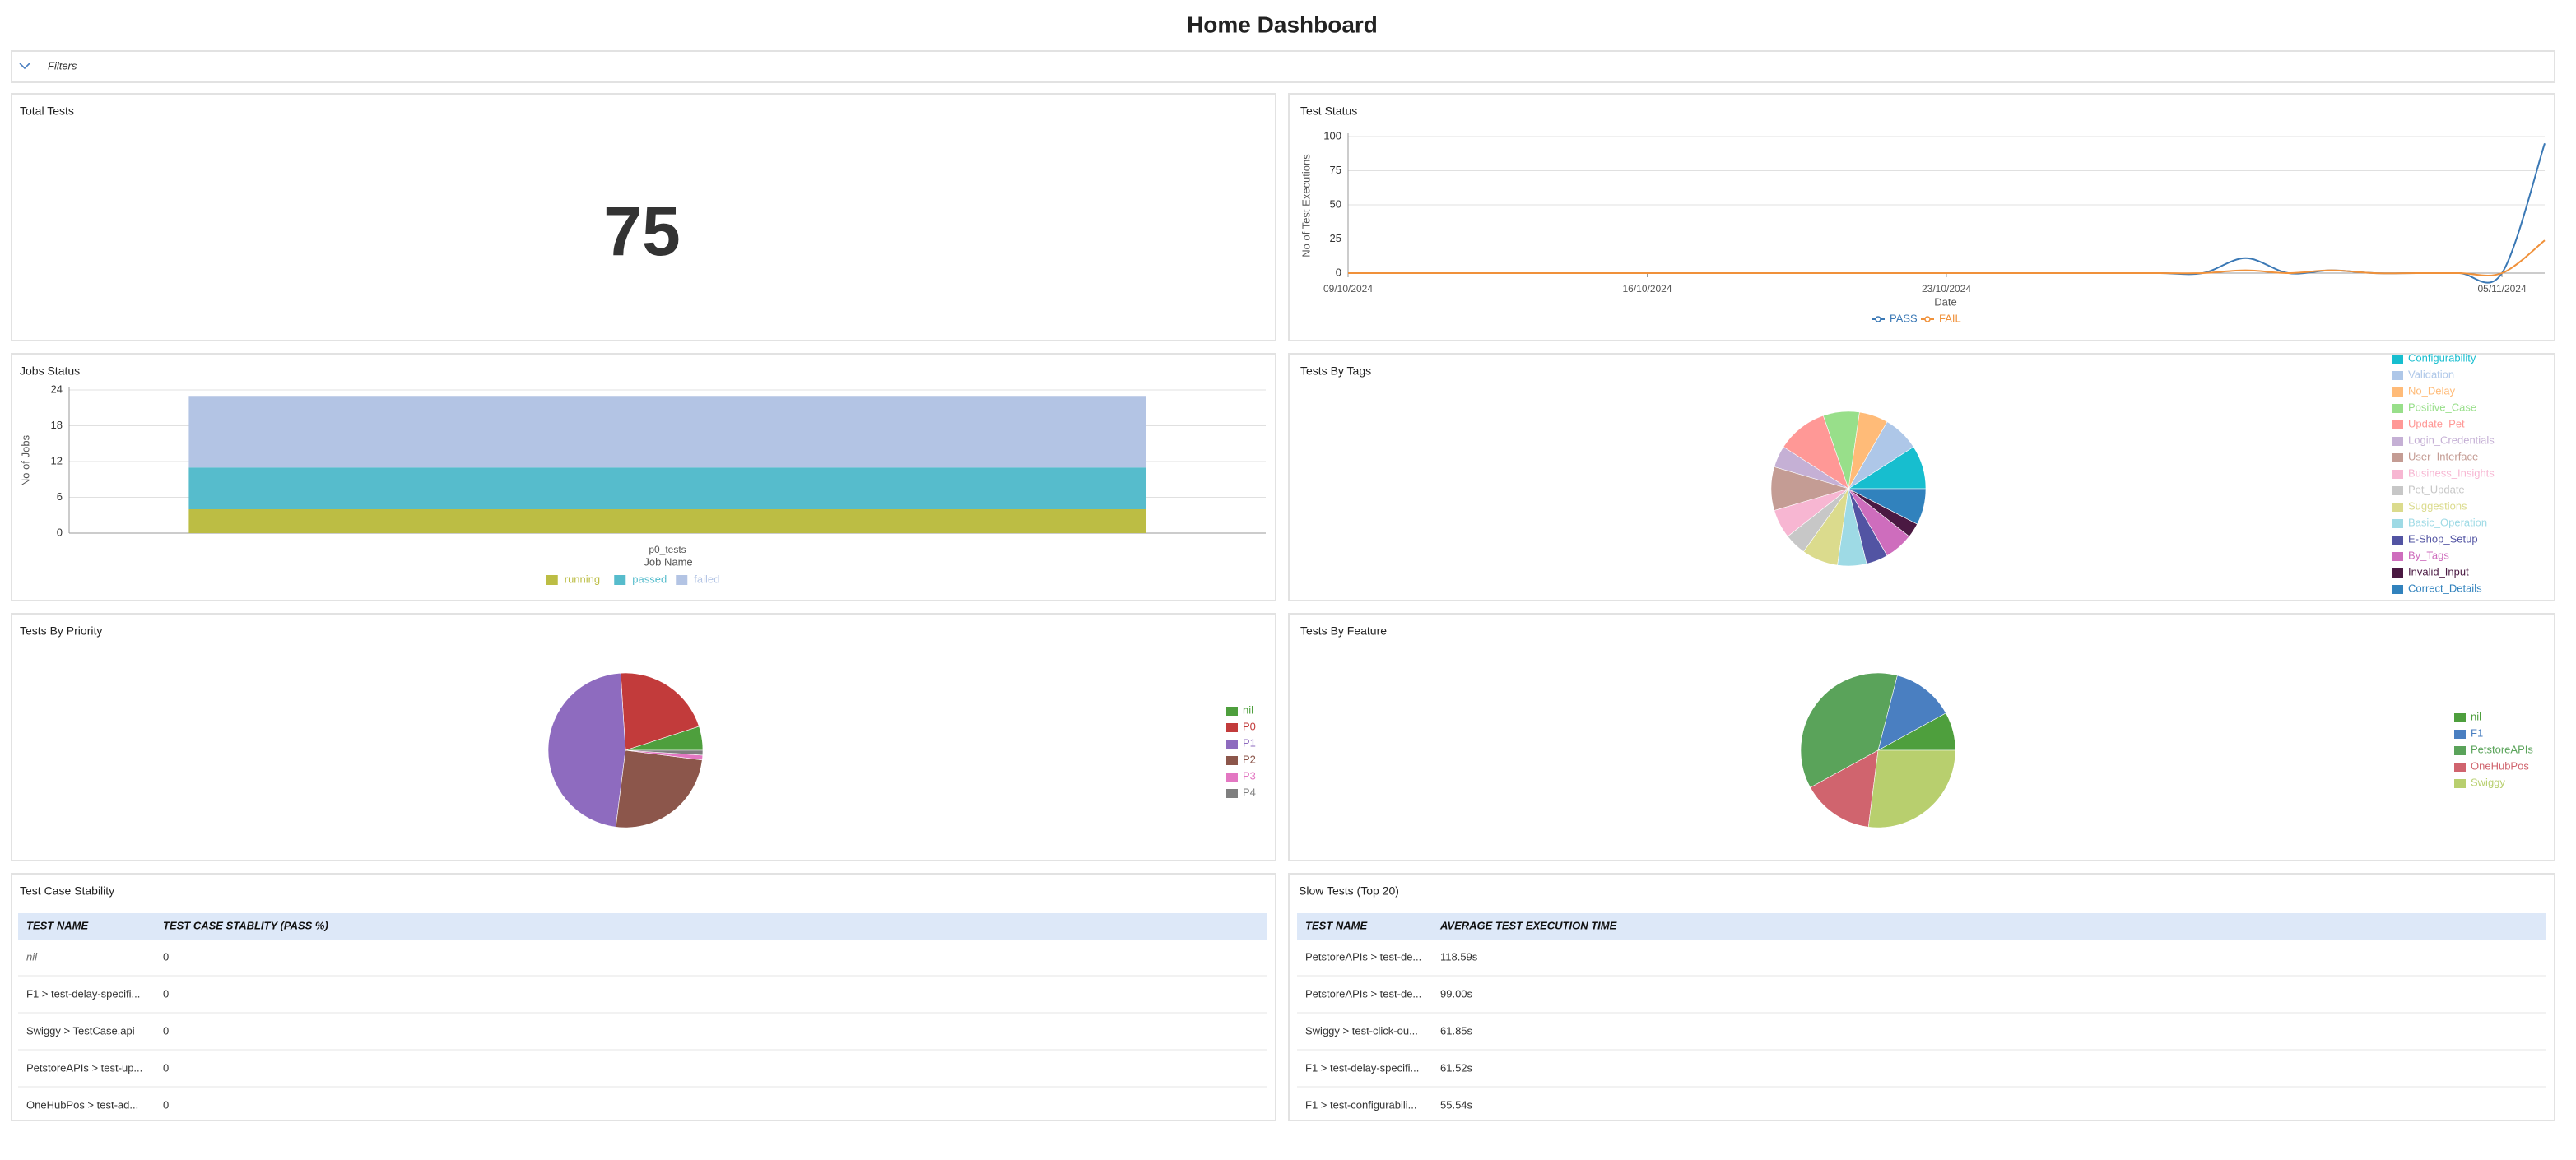  What do you see at coordinates (50, 371) in the screenshot?
I see `panel-title: Jobs Status` at bounding box center [50, 371].